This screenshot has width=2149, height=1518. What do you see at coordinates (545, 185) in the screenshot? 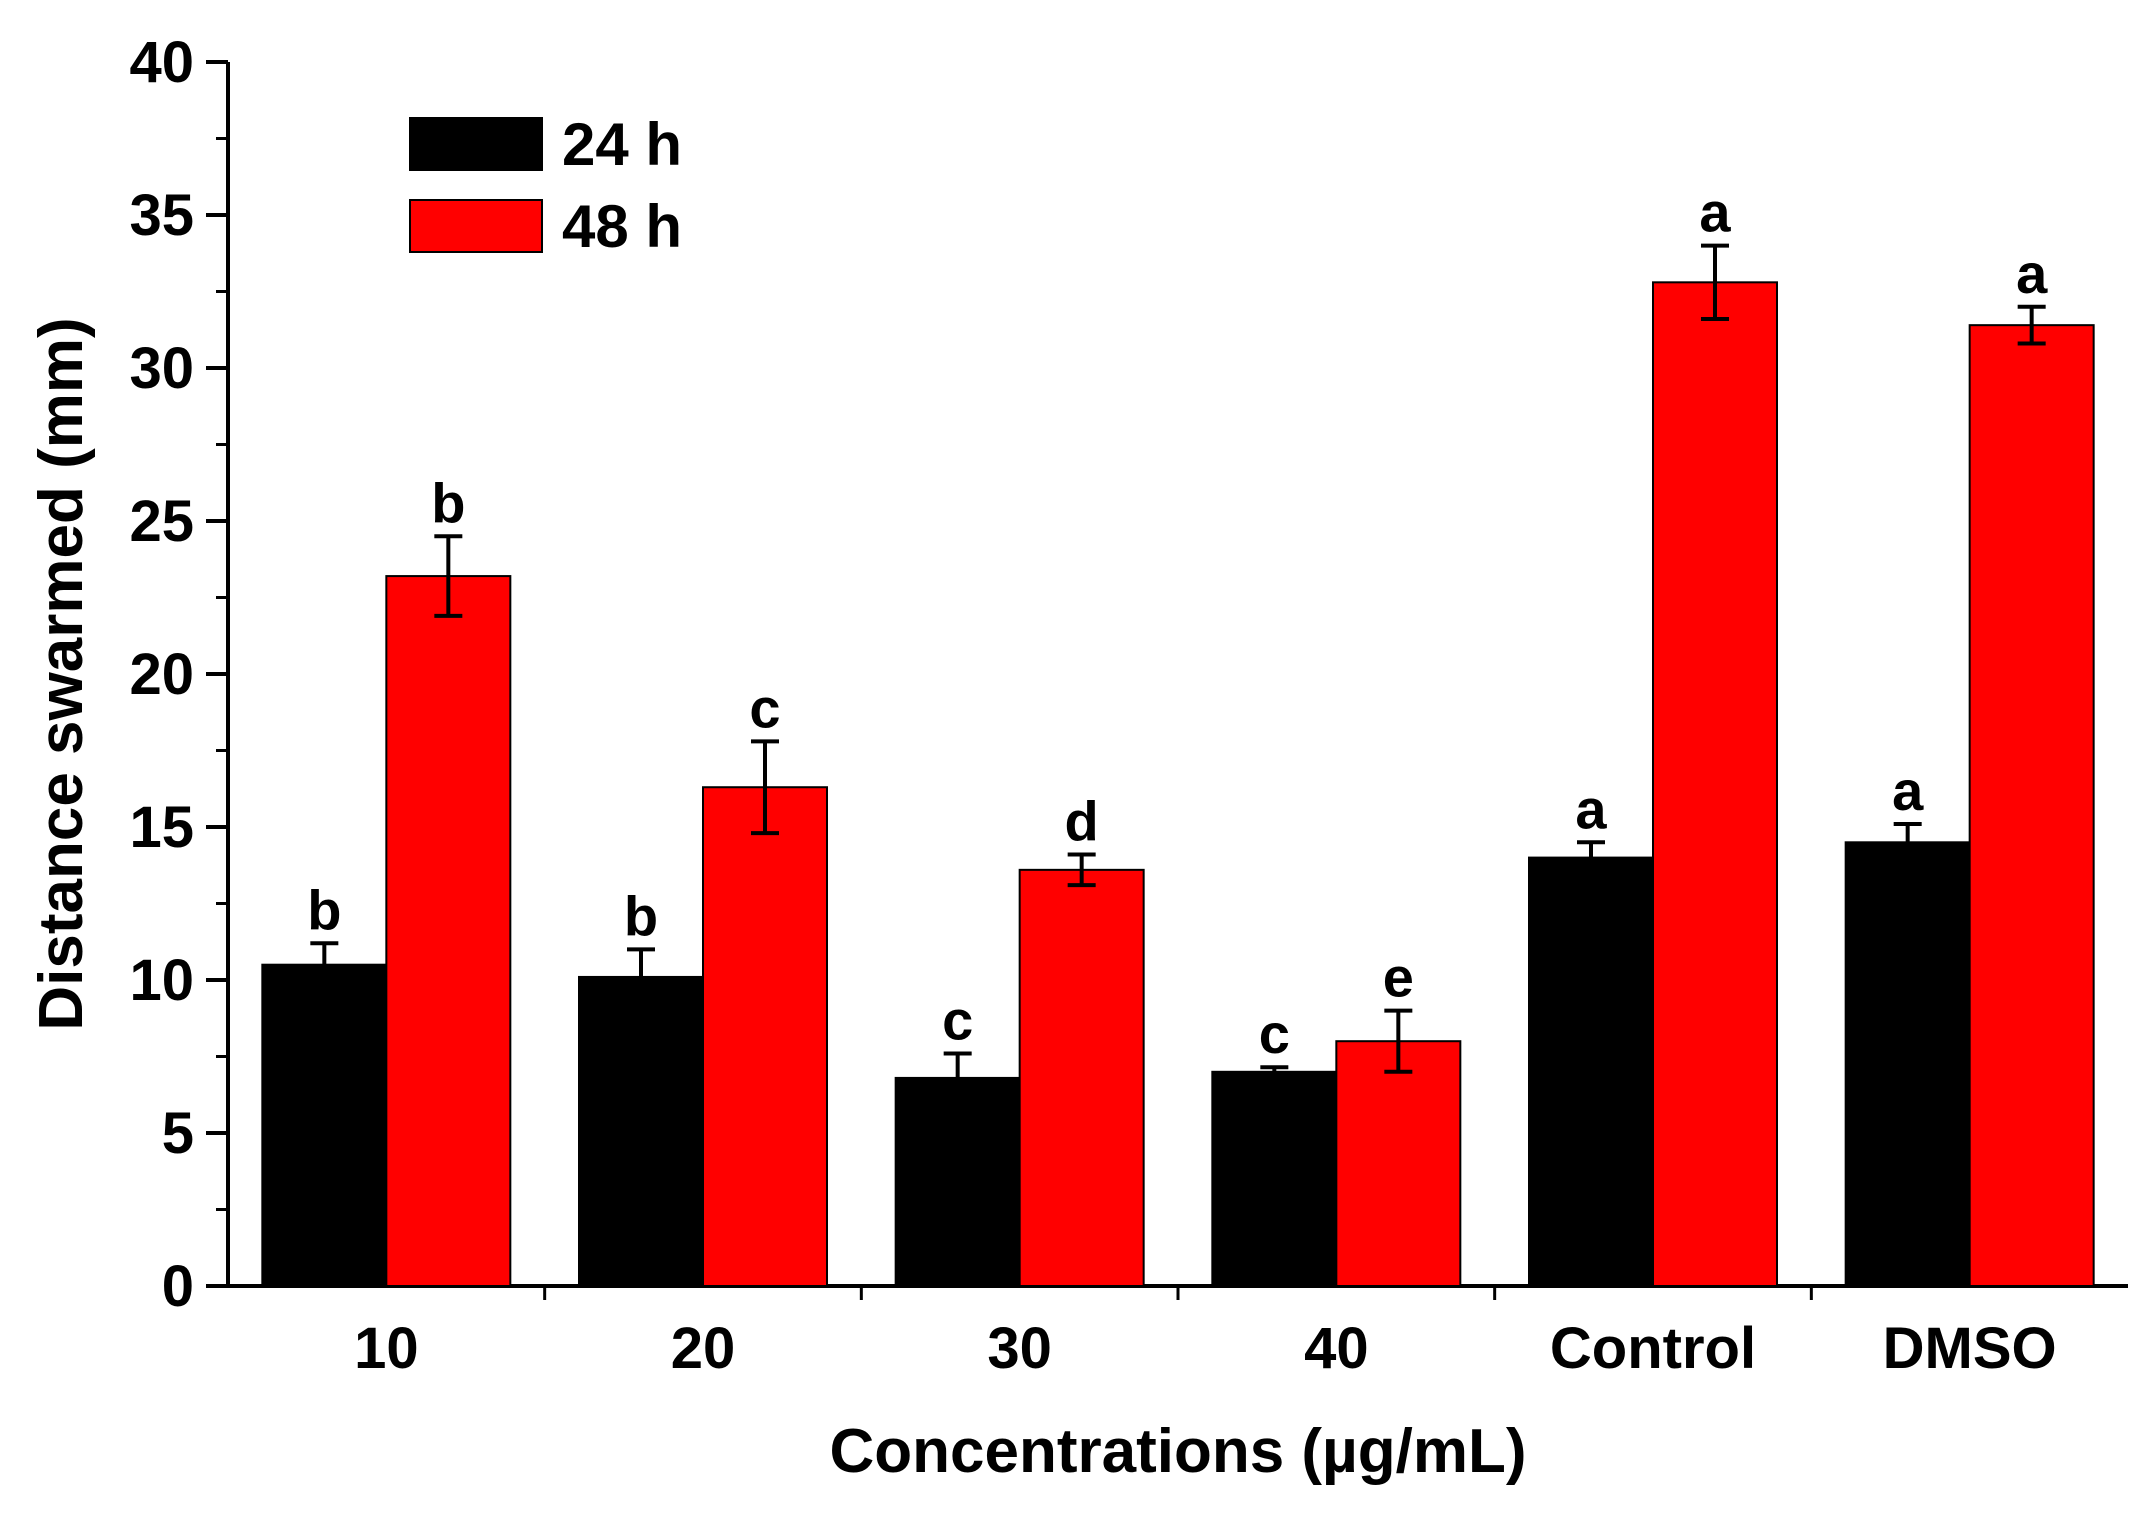
I see `legend: 24 h 48 h` at bounding box center [545, 185].